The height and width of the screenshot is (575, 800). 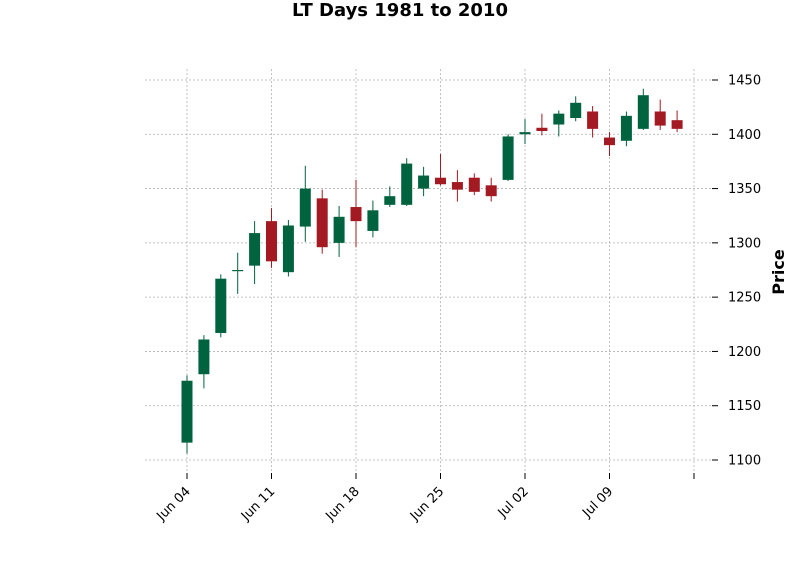 What do you see at coordinates (597, 502) in the screenshot?
I see `x-tick-label: Jul 09` at bounding box center [597, 502].